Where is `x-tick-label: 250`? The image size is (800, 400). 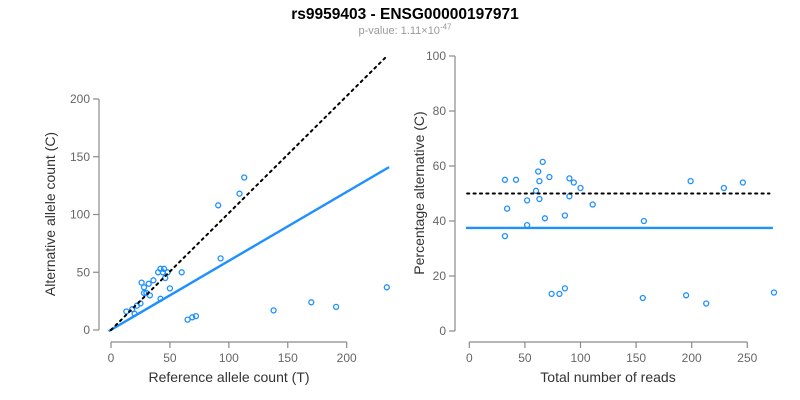 x-tick-label: 250 is located at coordinates (747, 358).